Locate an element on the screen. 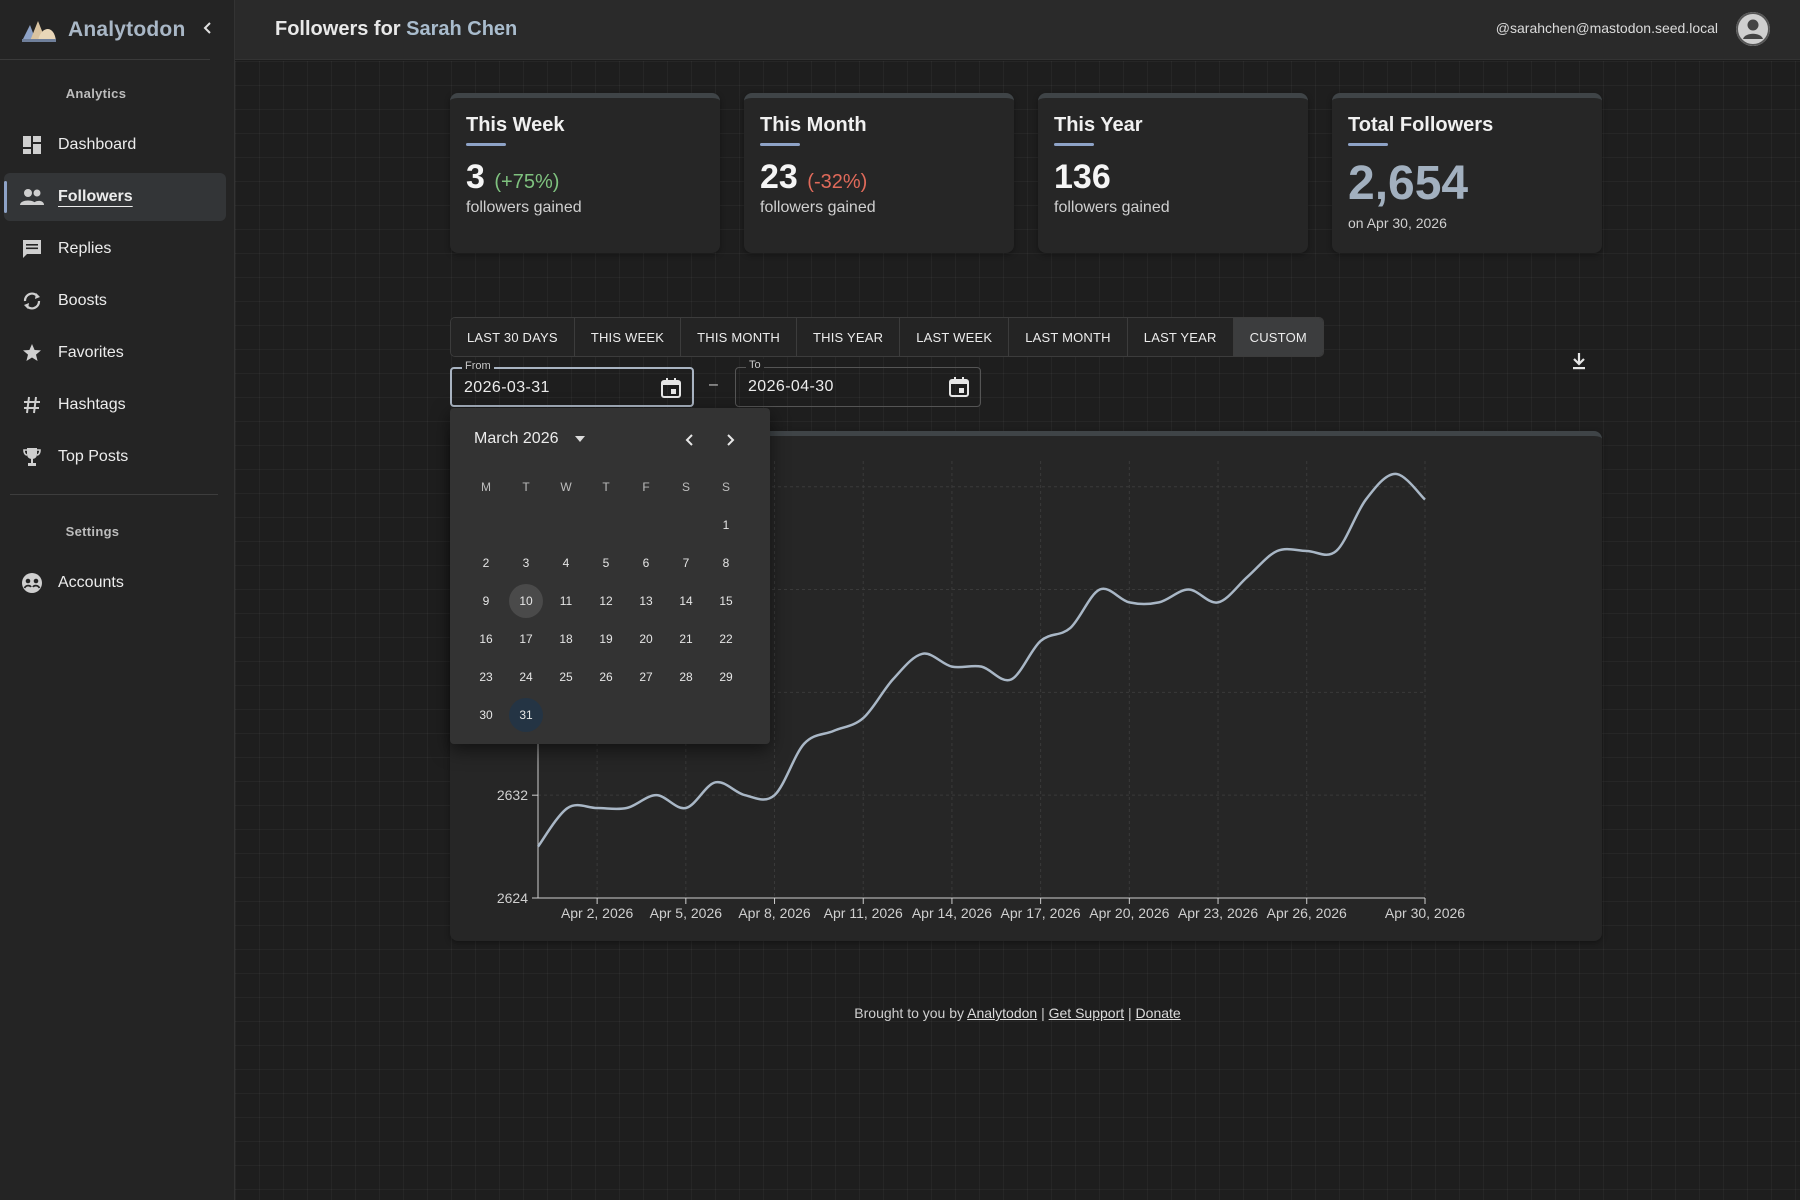  card-value-number: 3 is located at coordinates (475, 177).